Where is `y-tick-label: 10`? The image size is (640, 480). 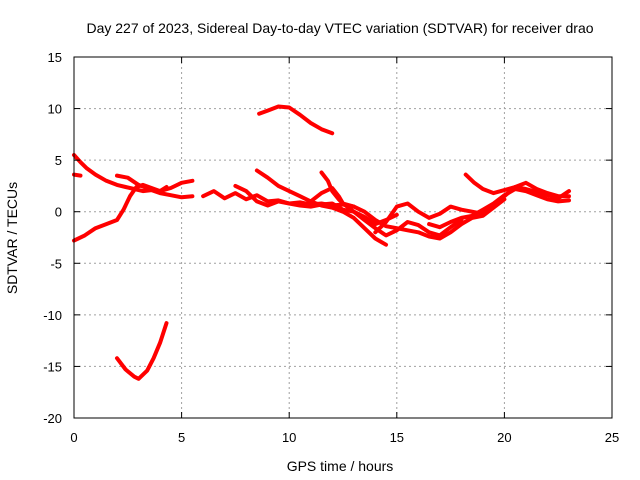 y-tick-label: 10 is located at coordinates (55, 109).